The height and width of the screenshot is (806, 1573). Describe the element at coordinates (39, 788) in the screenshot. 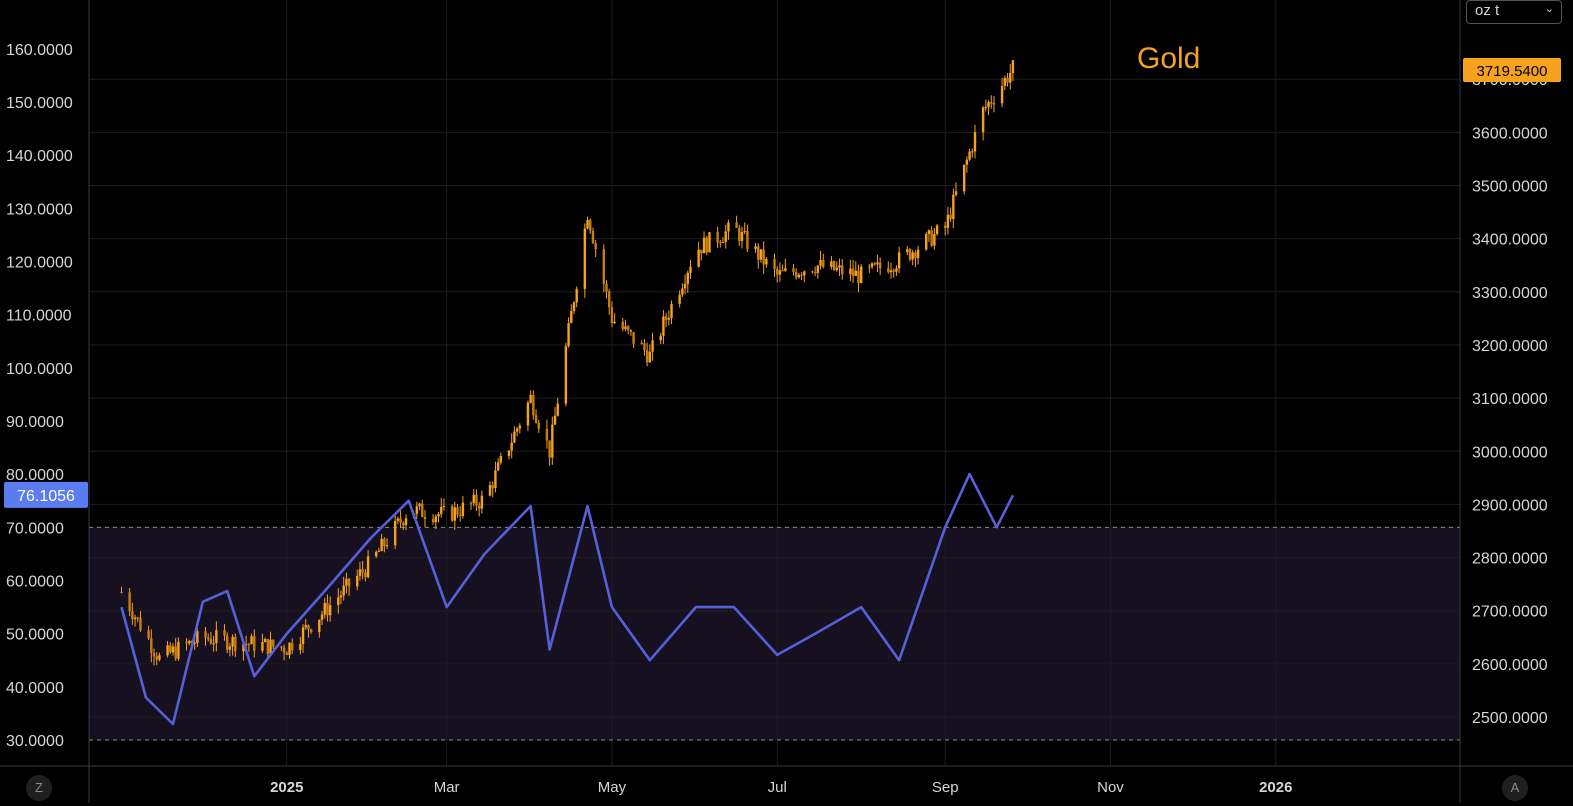

I see `timezone-button: Z` at that location.